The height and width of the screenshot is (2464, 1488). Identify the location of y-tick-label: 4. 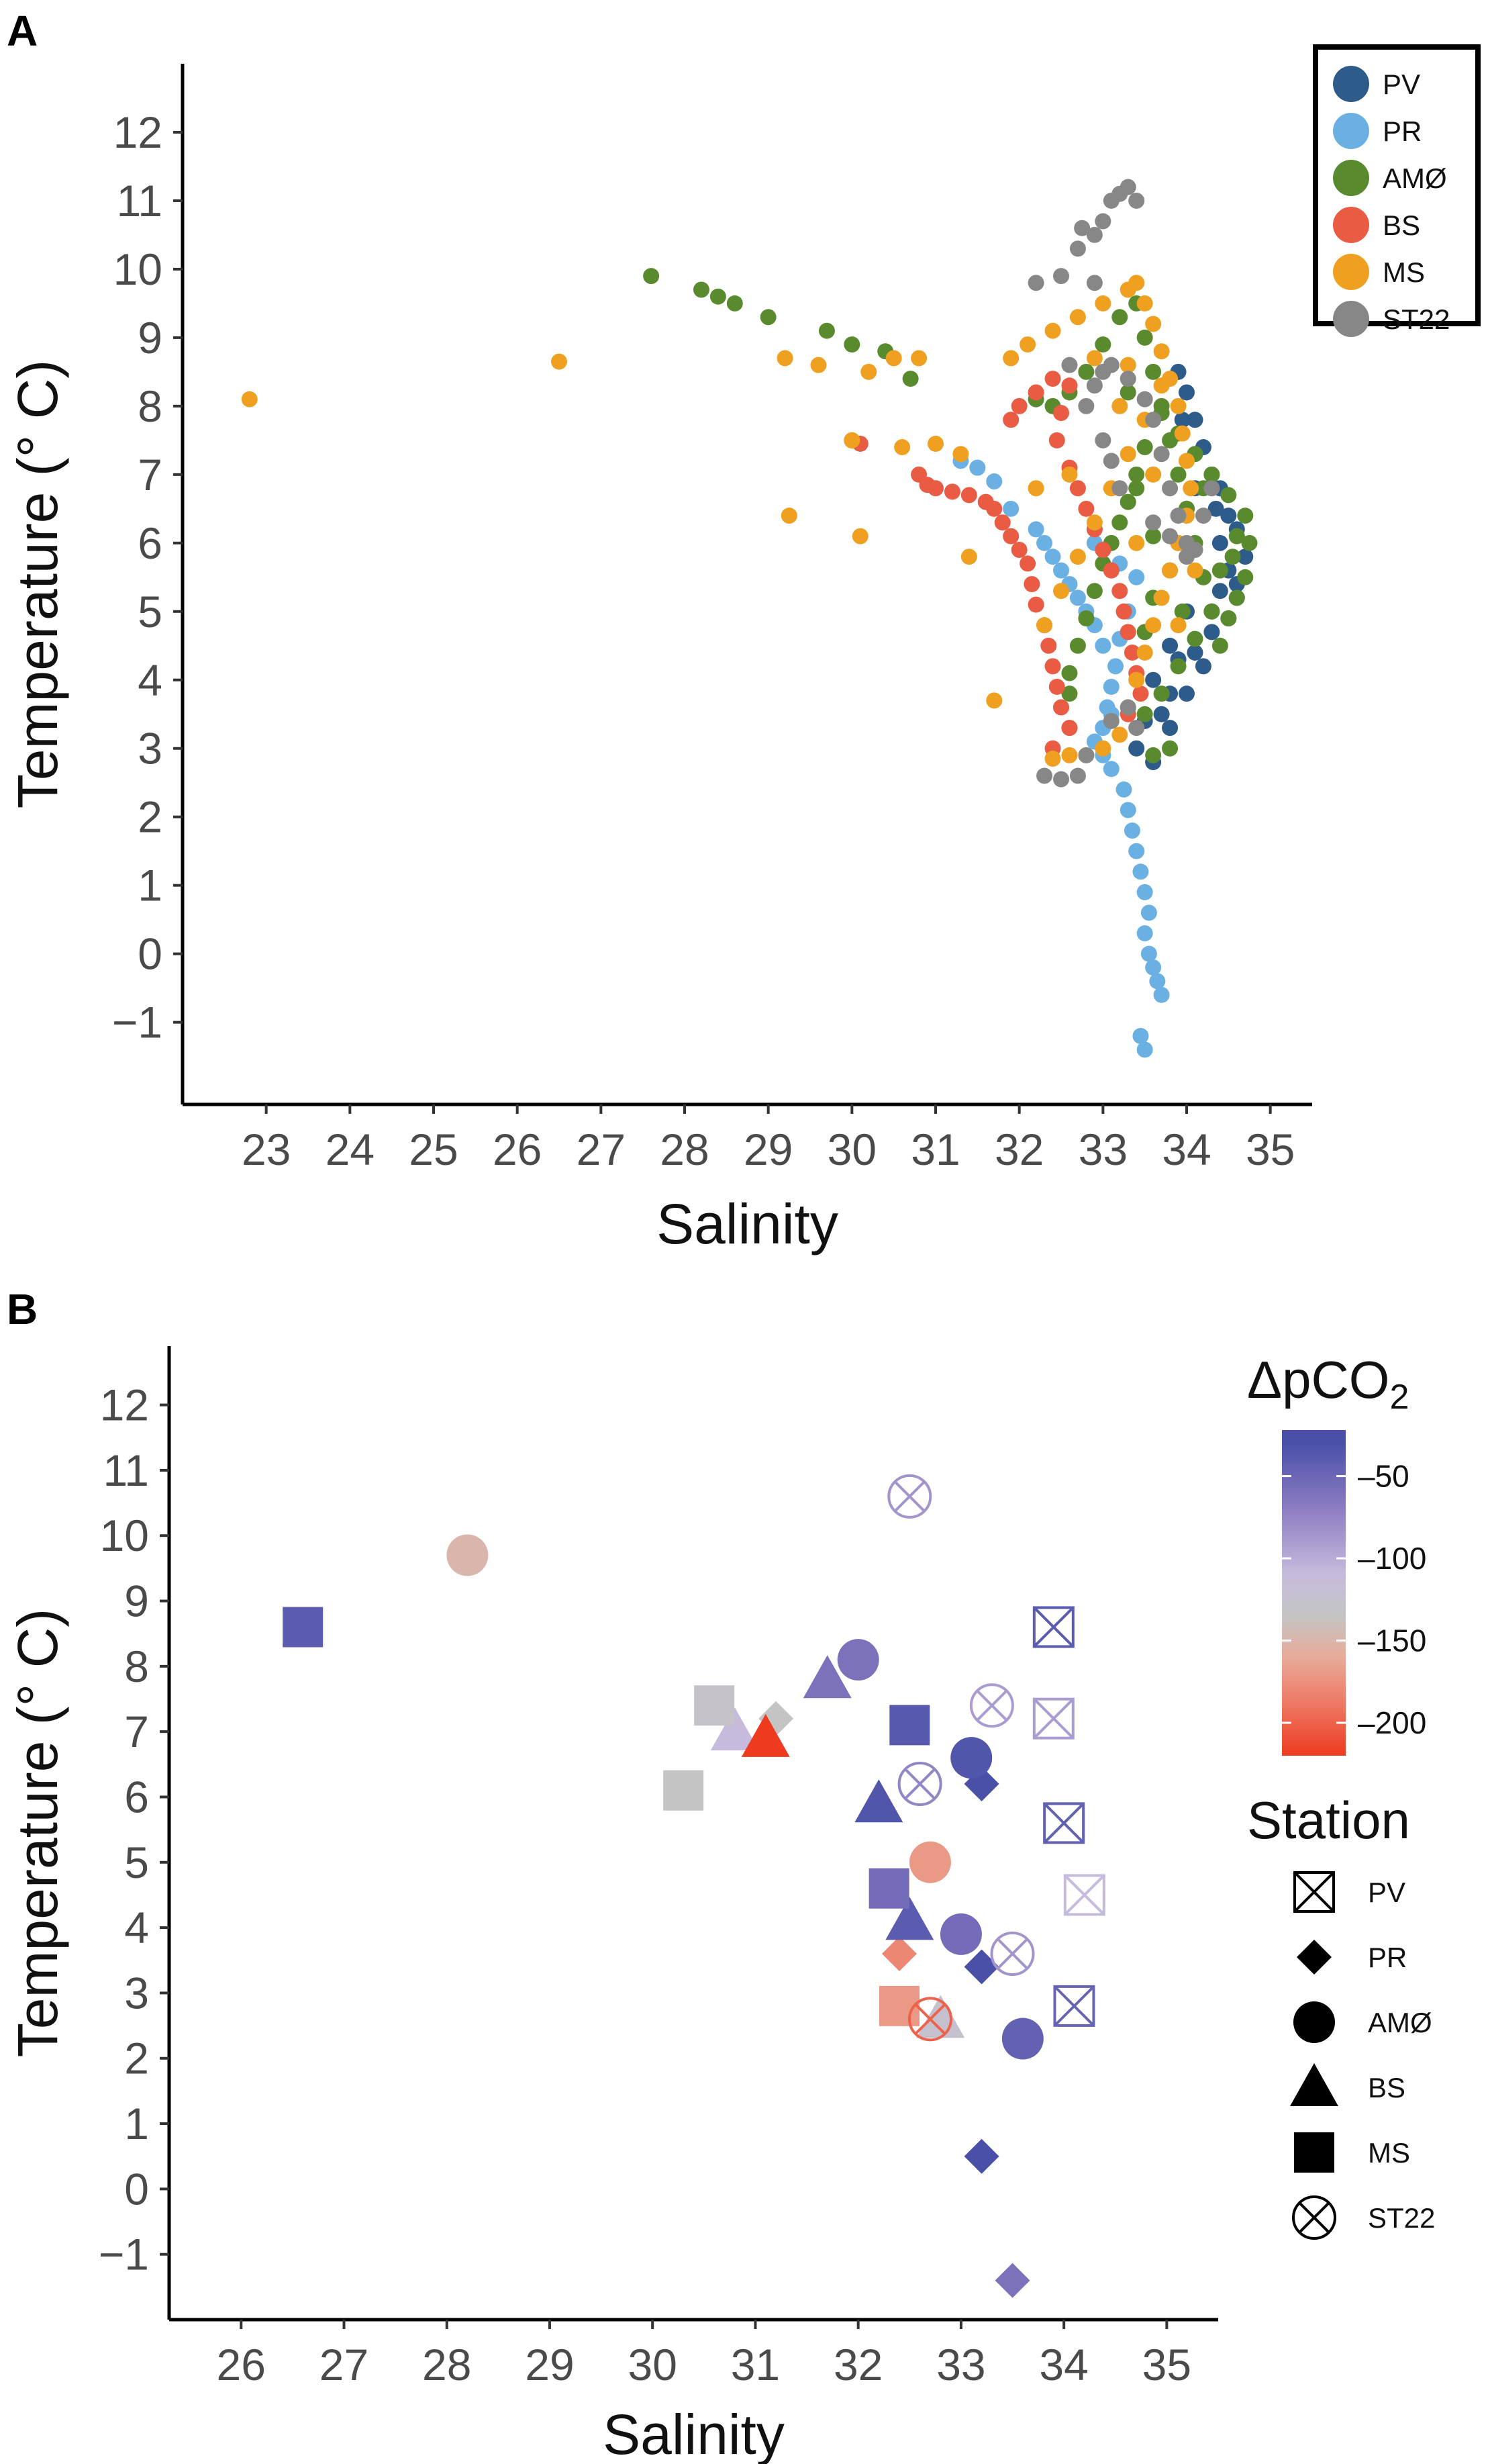
(136, 1927).